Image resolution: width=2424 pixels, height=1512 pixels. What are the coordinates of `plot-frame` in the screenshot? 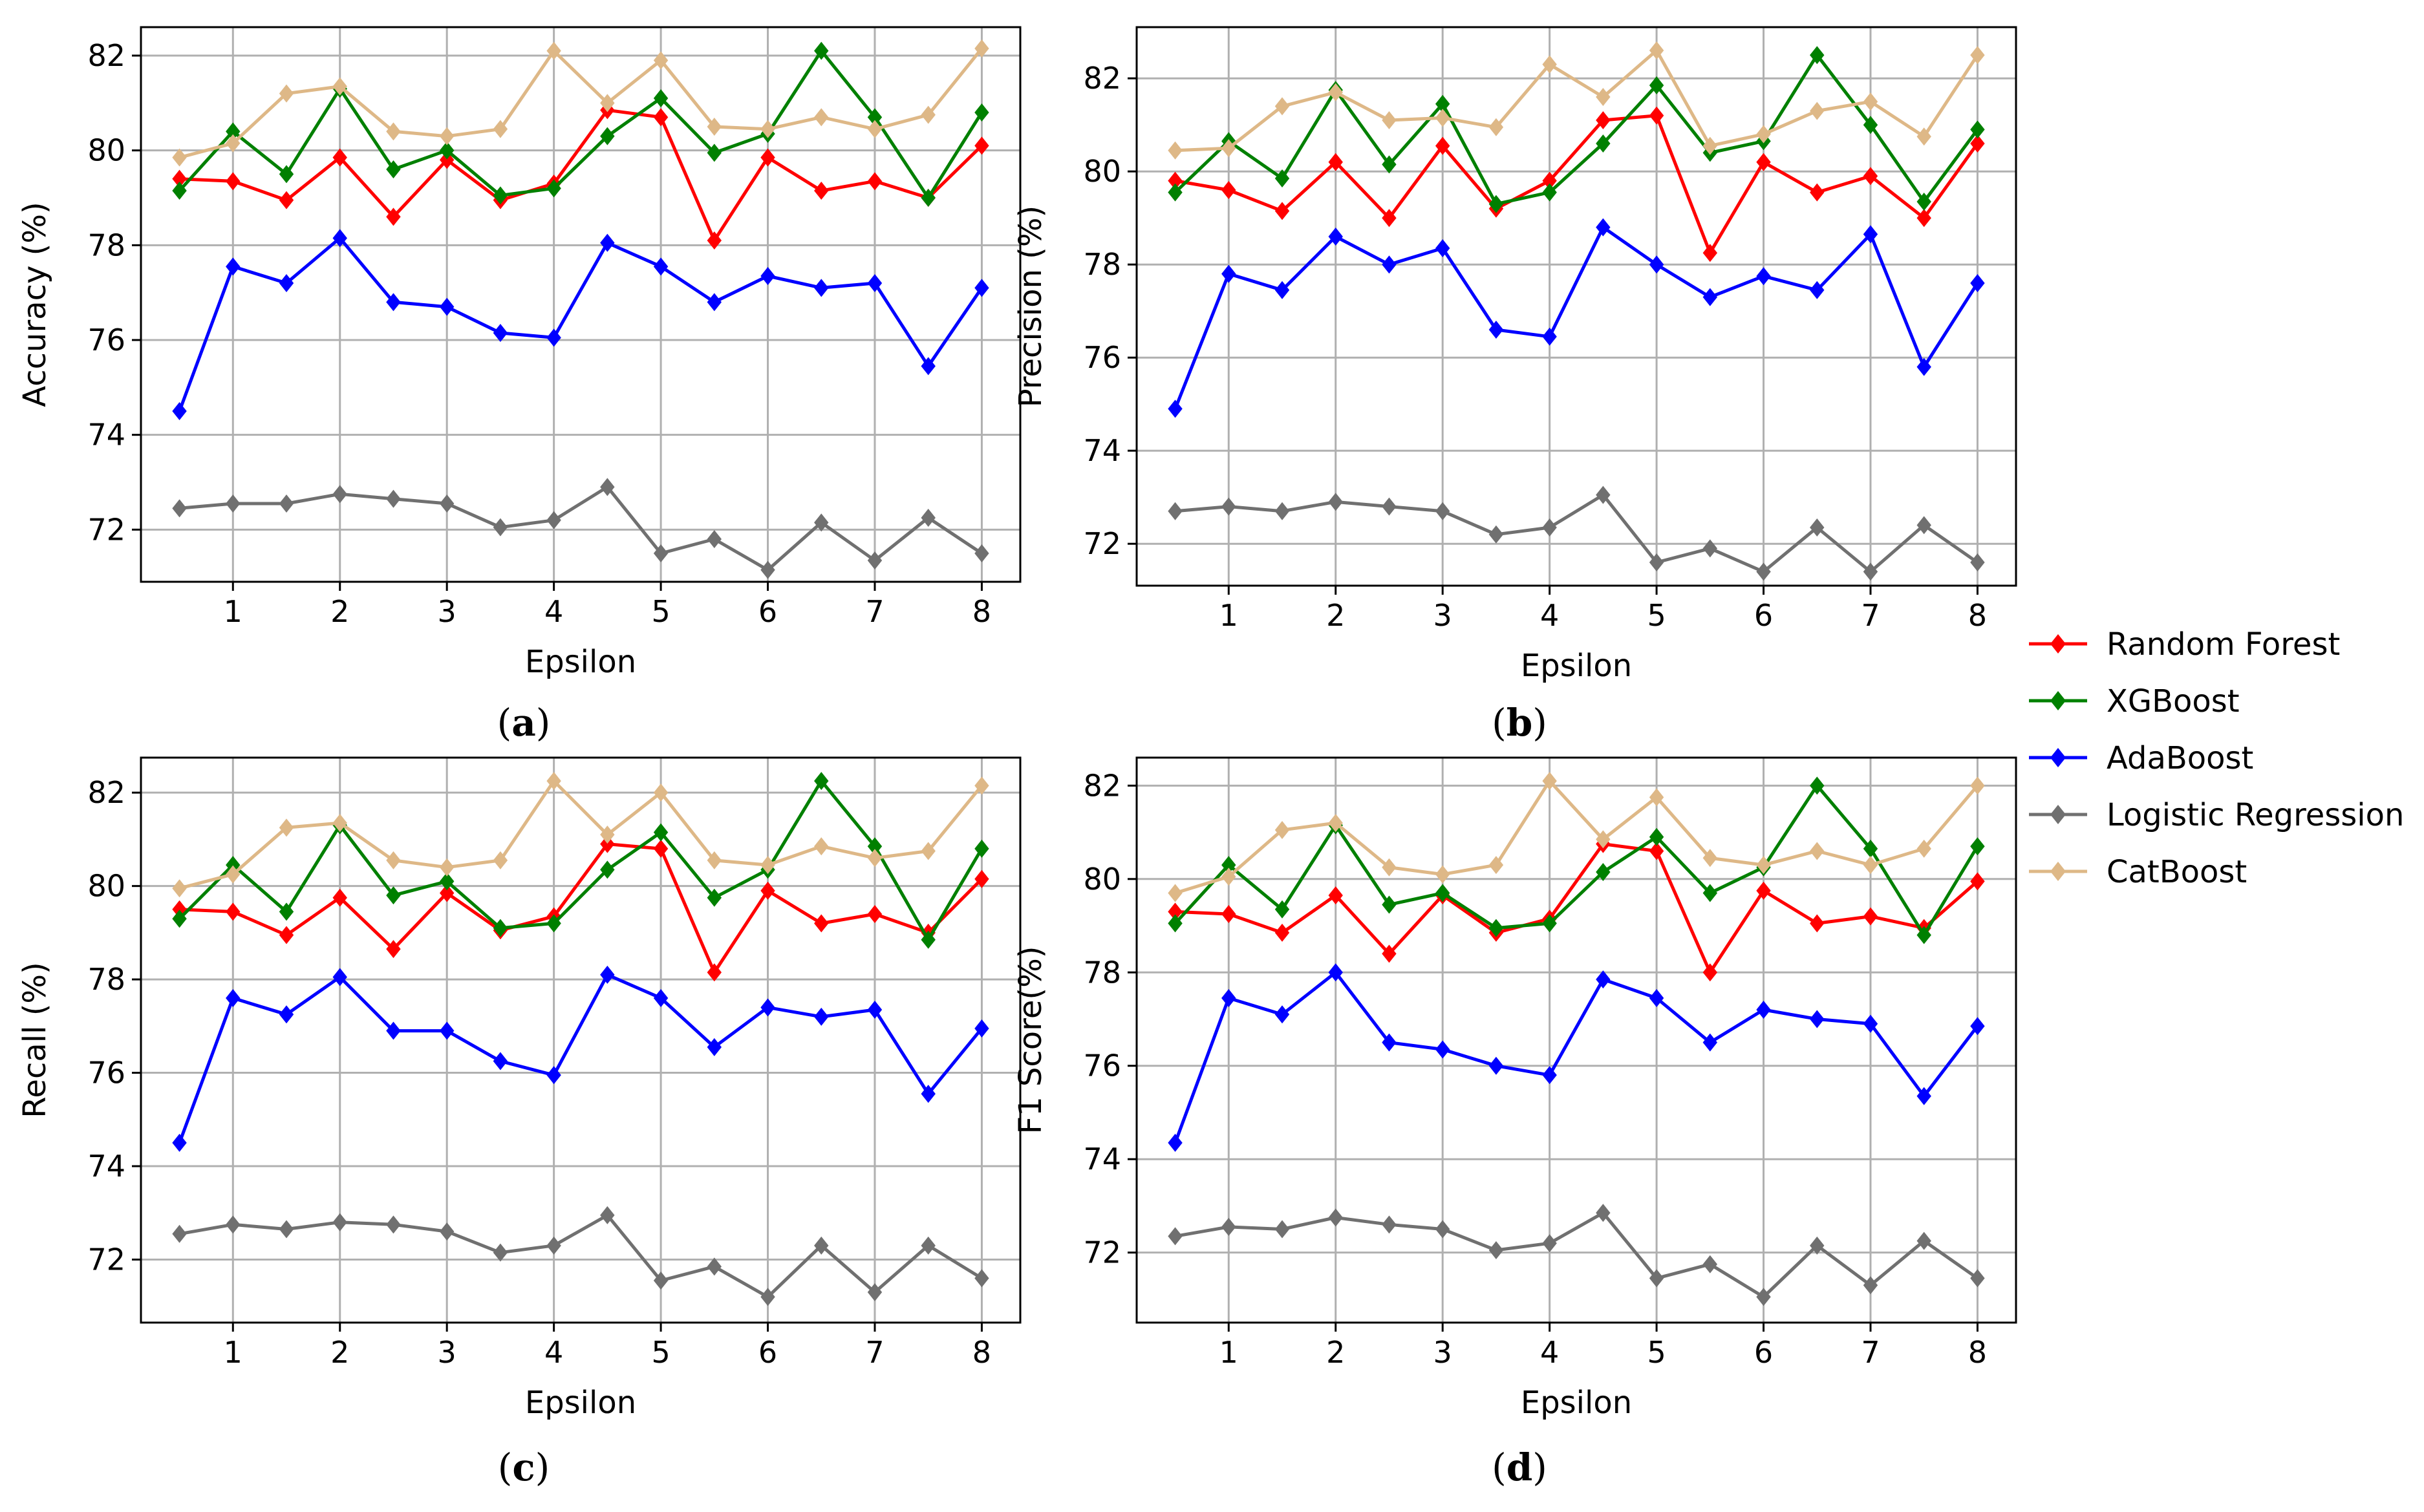 It's located at (581, 1040).